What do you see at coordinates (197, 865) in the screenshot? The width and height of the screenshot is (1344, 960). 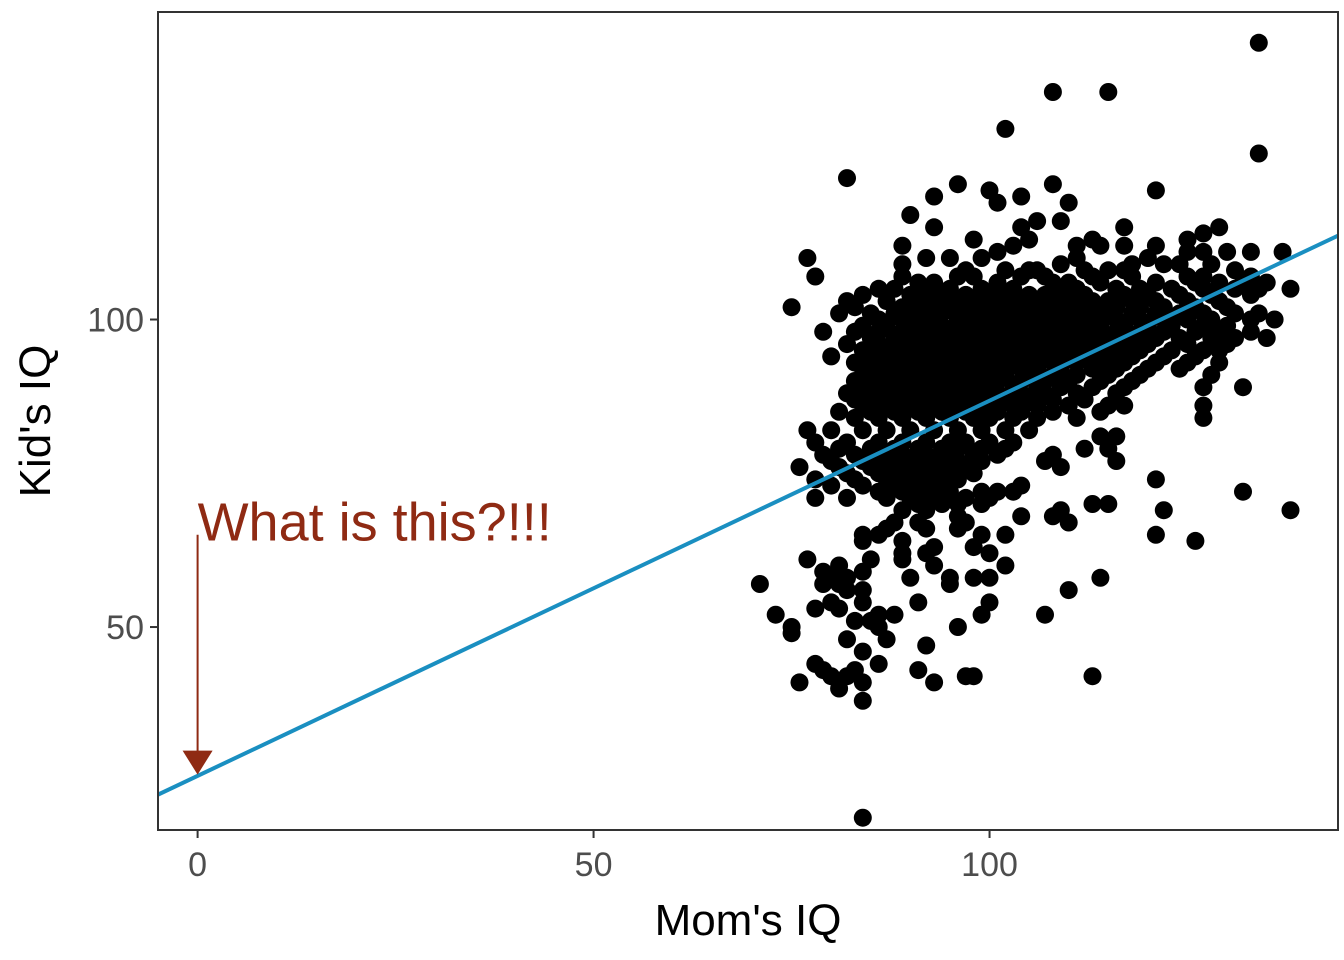 I see `x-tick-label: 0` at bounding box center [197, 865].